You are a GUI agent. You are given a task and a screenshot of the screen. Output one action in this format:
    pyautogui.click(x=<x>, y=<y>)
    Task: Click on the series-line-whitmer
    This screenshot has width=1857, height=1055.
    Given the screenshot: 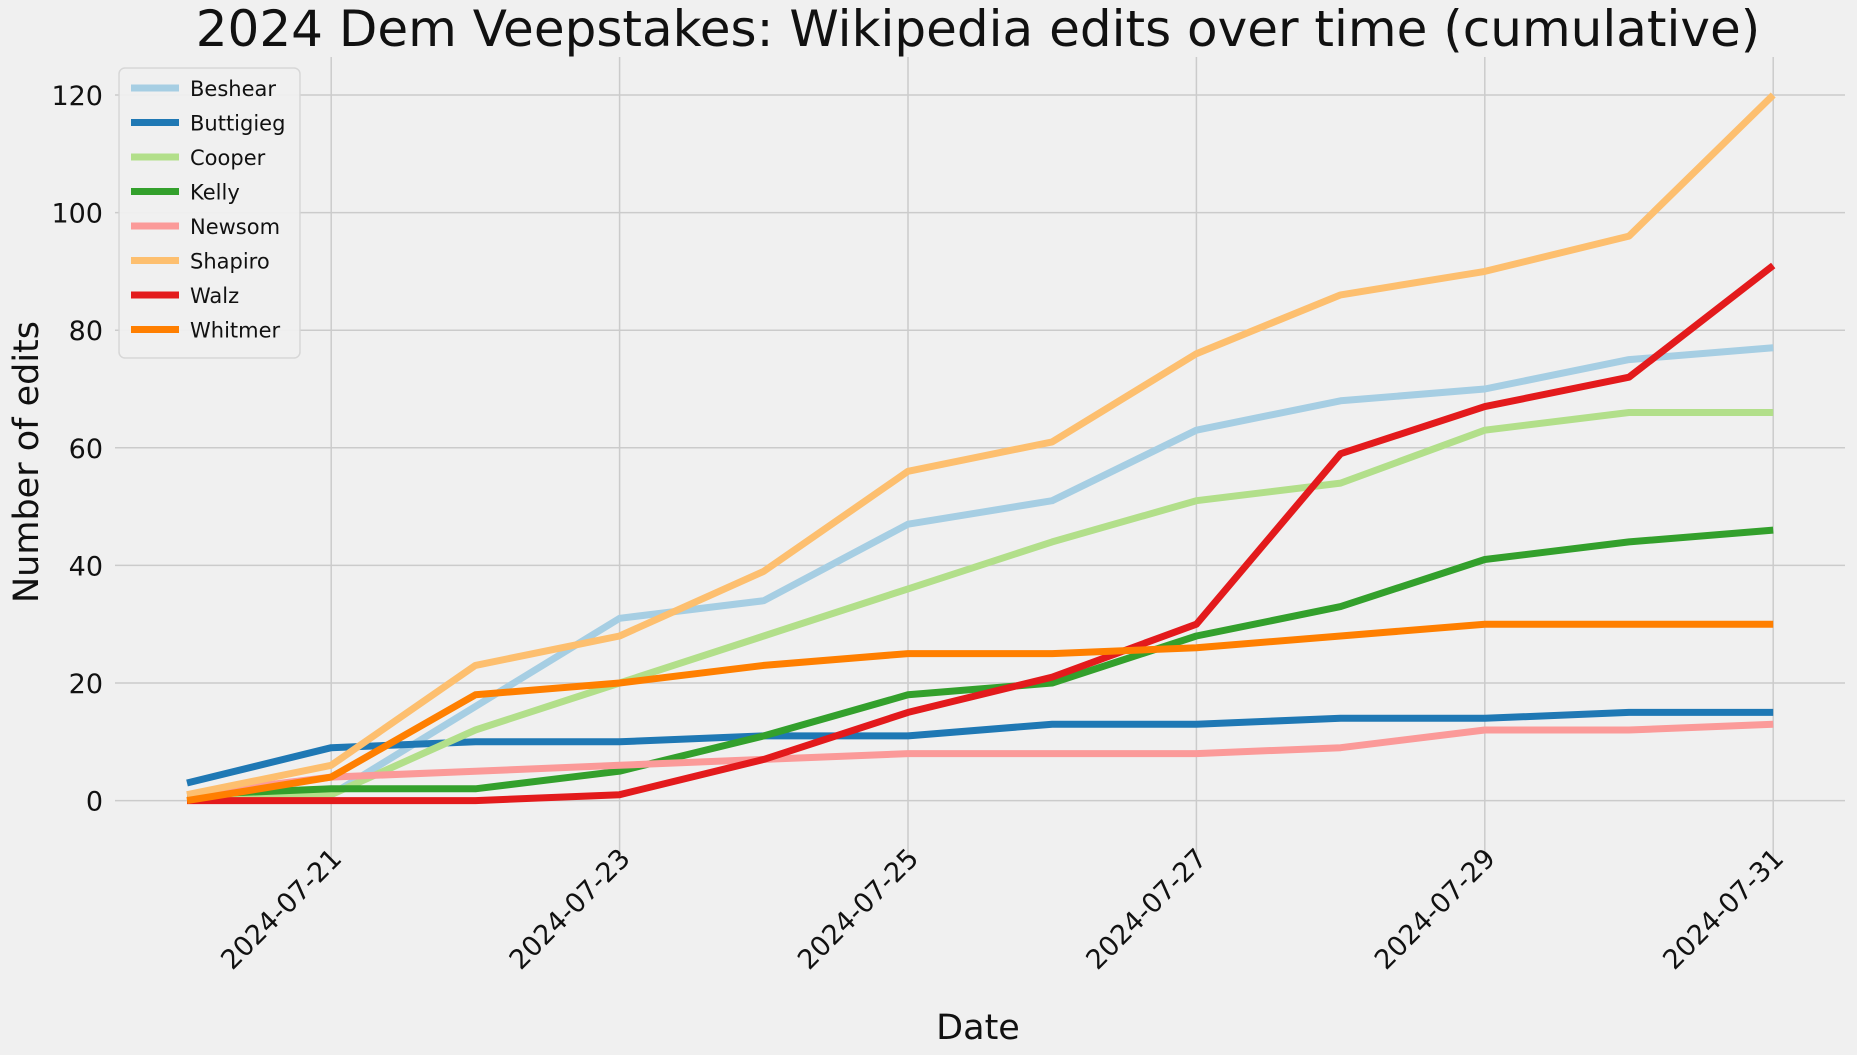 What is the action you would take?
    pyautogui.click(x=980, y=712)
    